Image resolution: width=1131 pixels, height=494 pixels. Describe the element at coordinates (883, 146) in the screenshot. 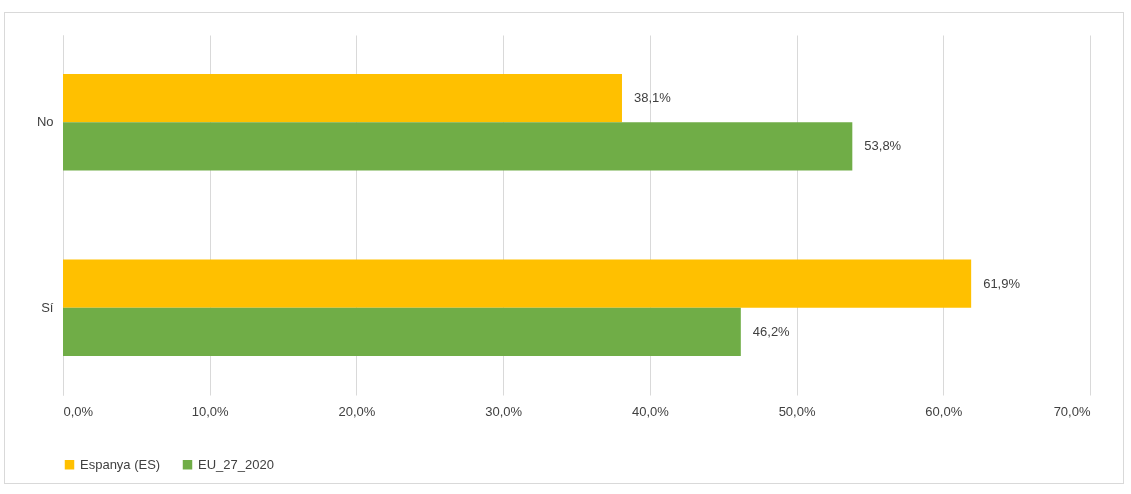

I see `data-label: 53,8%` at that location.